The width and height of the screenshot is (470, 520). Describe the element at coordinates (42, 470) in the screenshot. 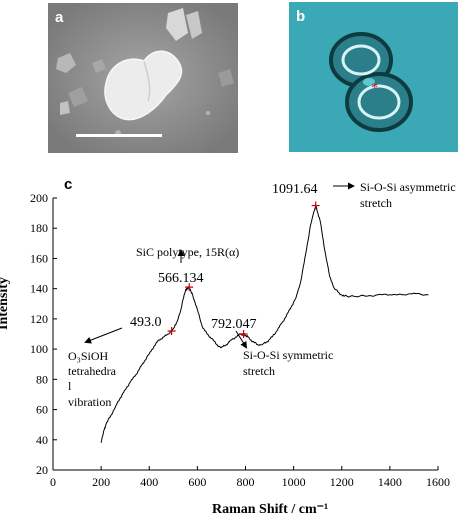

I see `y-tick-label: 20` at that location.